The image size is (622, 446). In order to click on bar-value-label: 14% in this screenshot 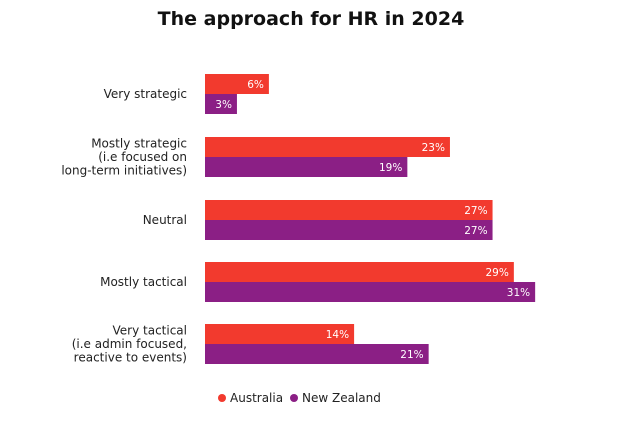, I will do `click(337, 335)`.